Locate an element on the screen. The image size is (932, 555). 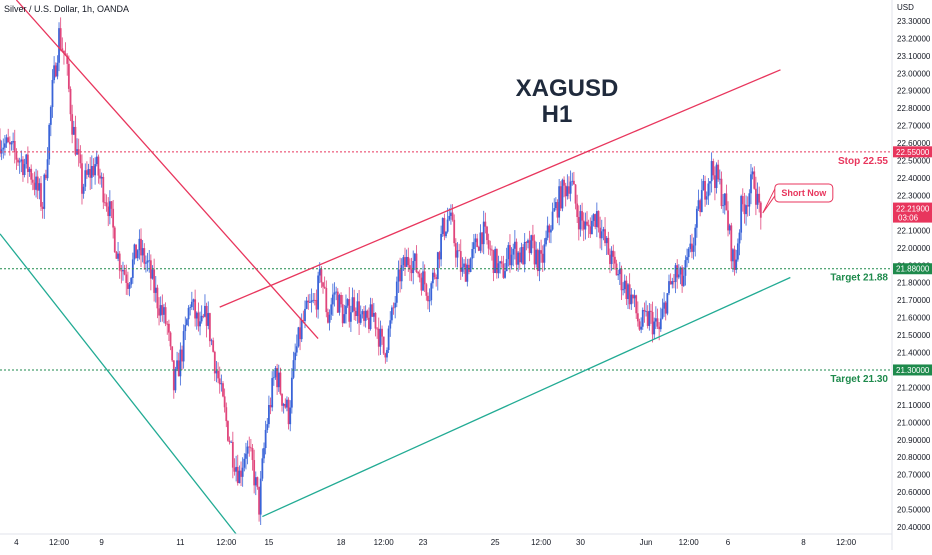
y-tick-label: 23.00000 is located at coordinates (914, 73).